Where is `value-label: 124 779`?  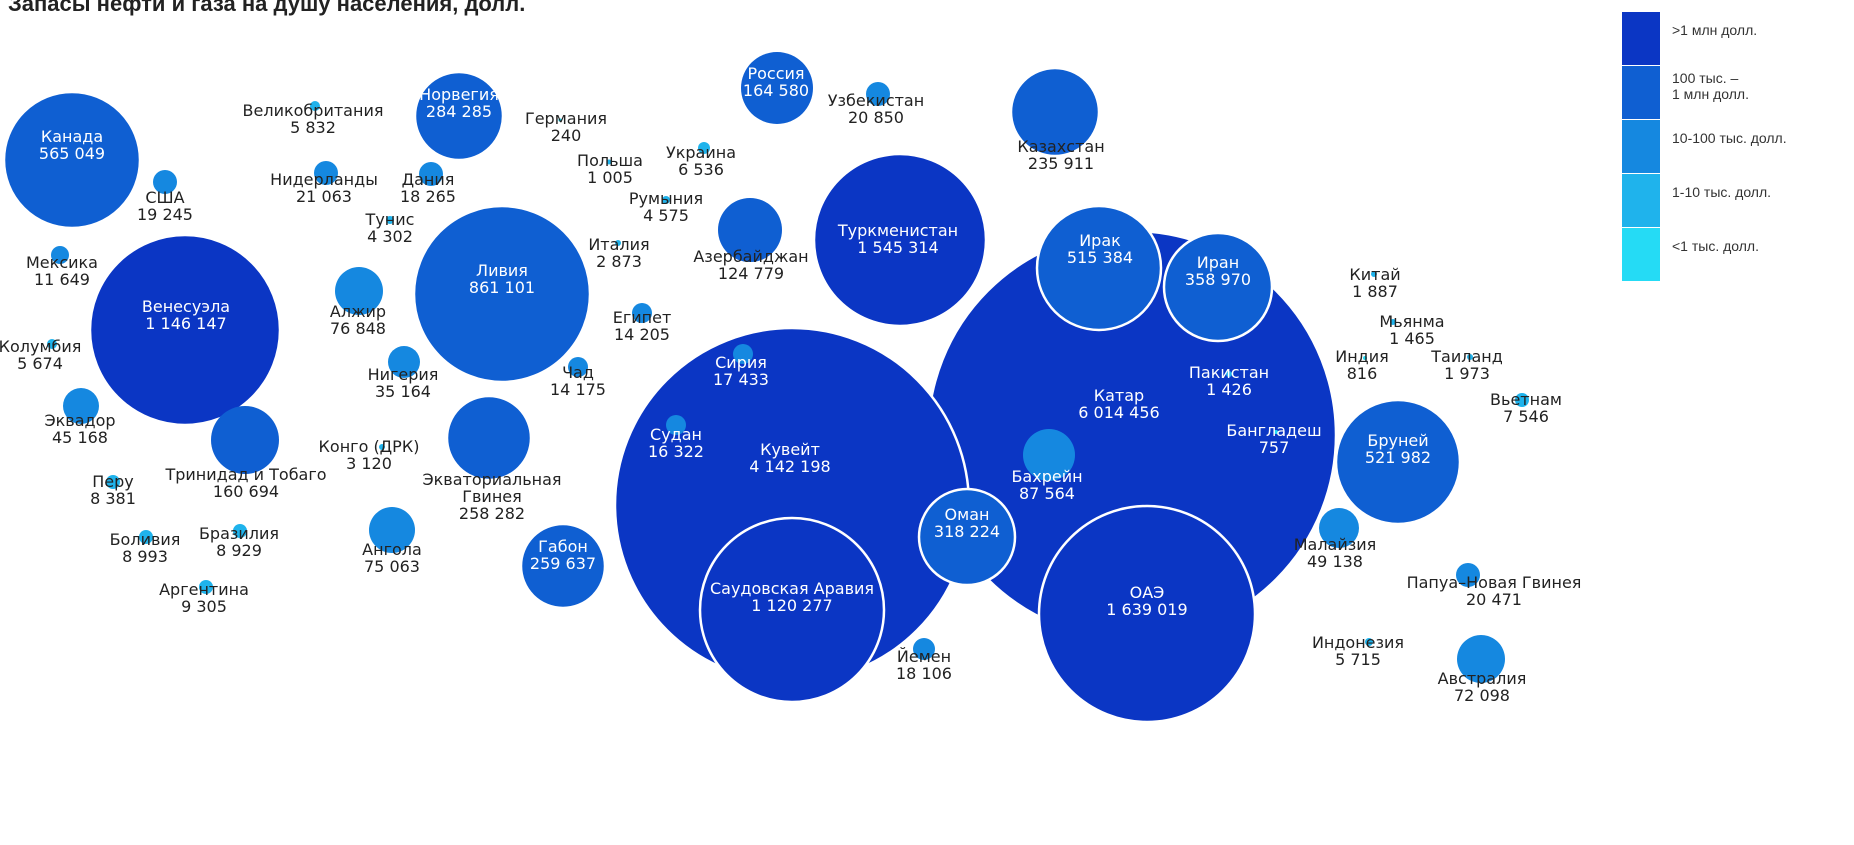
value-label: 124 779 is located at coordinates (751, 273).